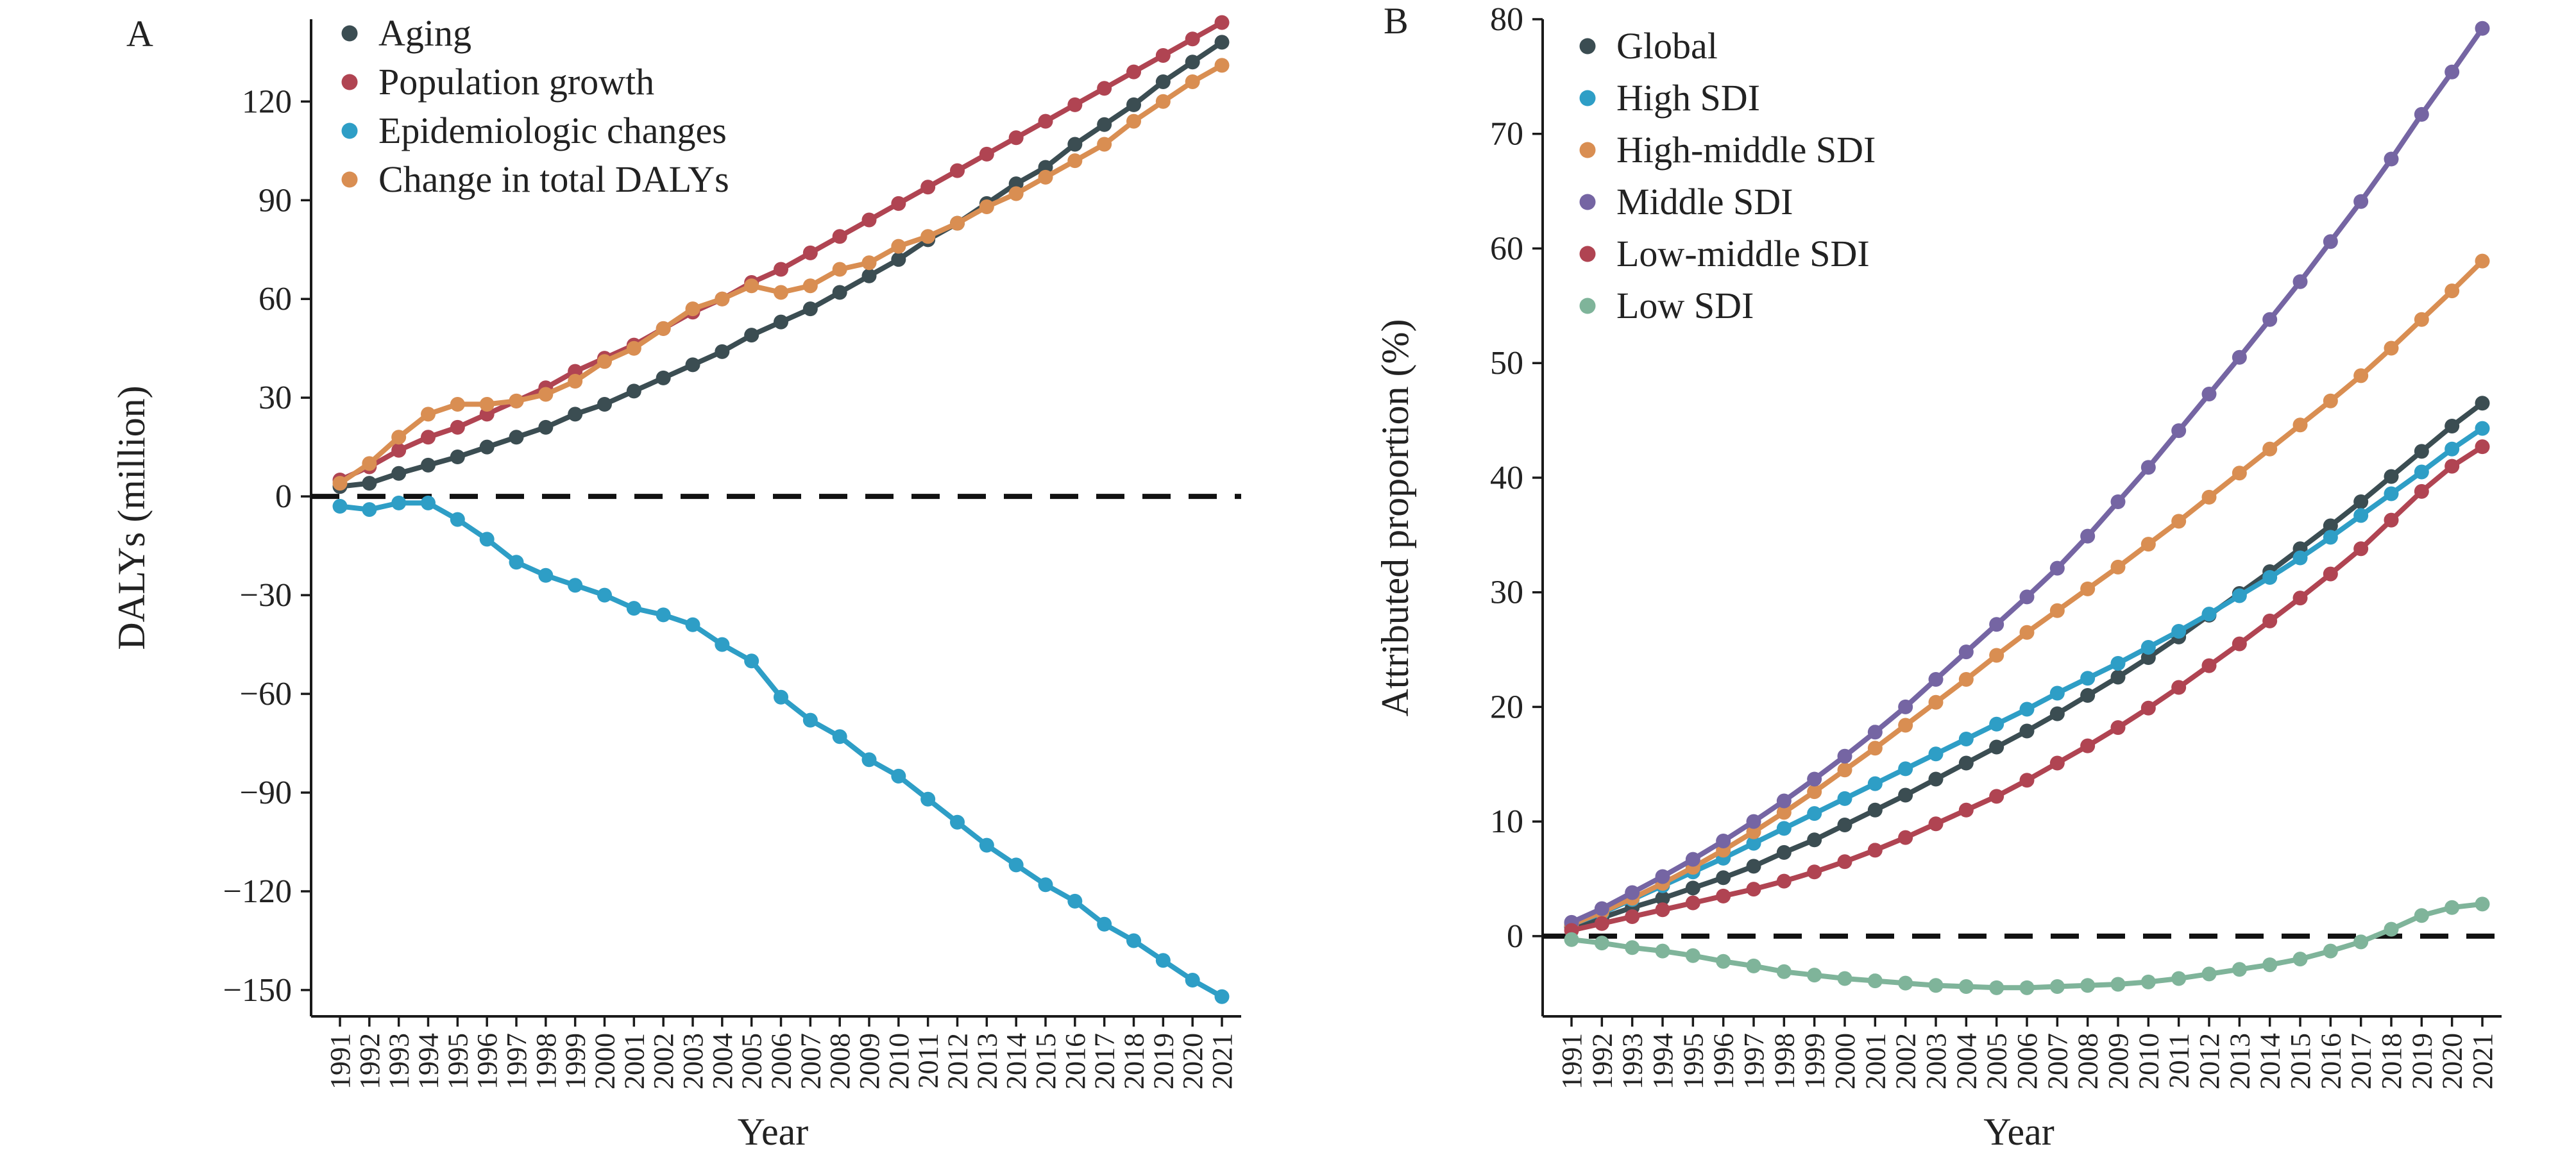  Describe the element at coordinates (1936, 1061) in the screenshot. I see `x-tick-label: 2003` at that location.